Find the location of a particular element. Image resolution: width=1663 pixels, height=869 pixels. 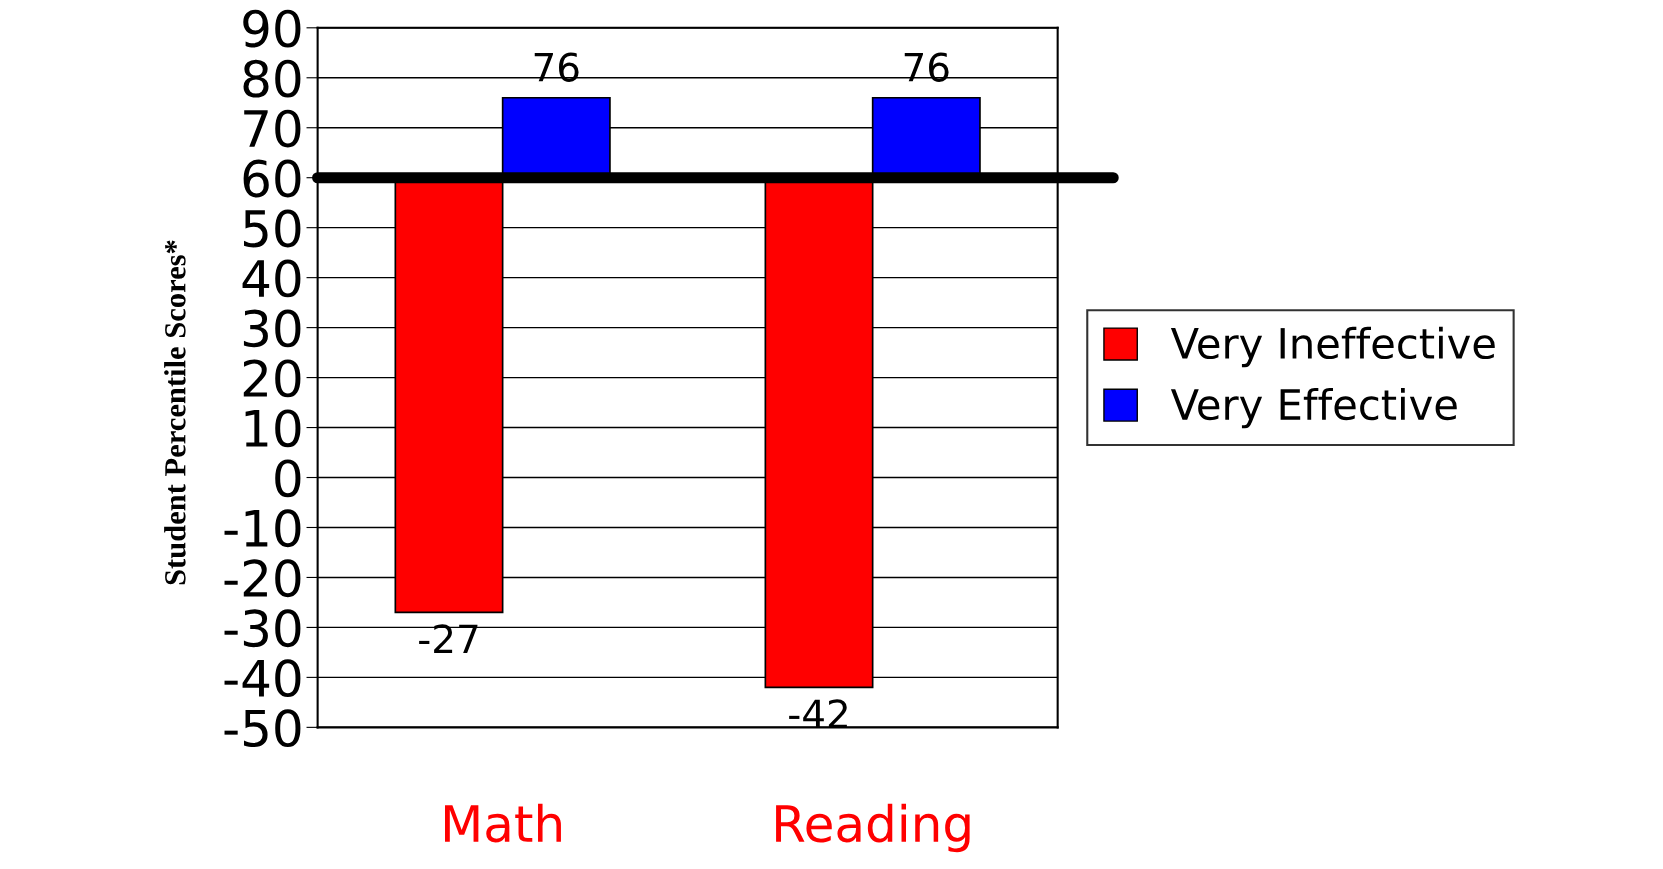

x-tick-label: Reading is located at coordinates (873, 828).